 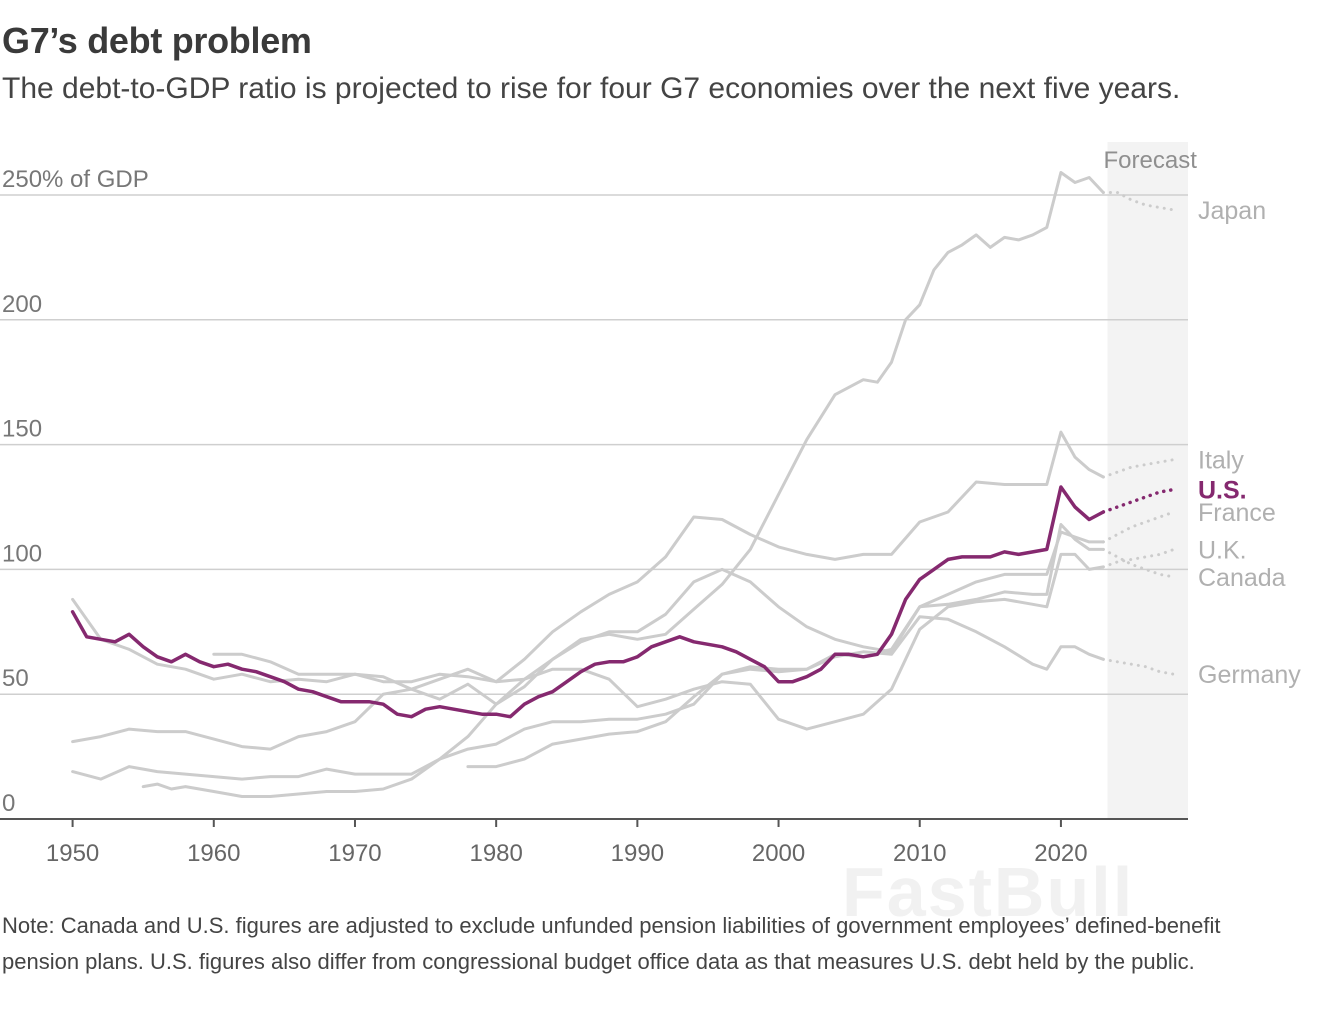 I want to click on series-forecast-u-k, so click(x=1138, y=558).